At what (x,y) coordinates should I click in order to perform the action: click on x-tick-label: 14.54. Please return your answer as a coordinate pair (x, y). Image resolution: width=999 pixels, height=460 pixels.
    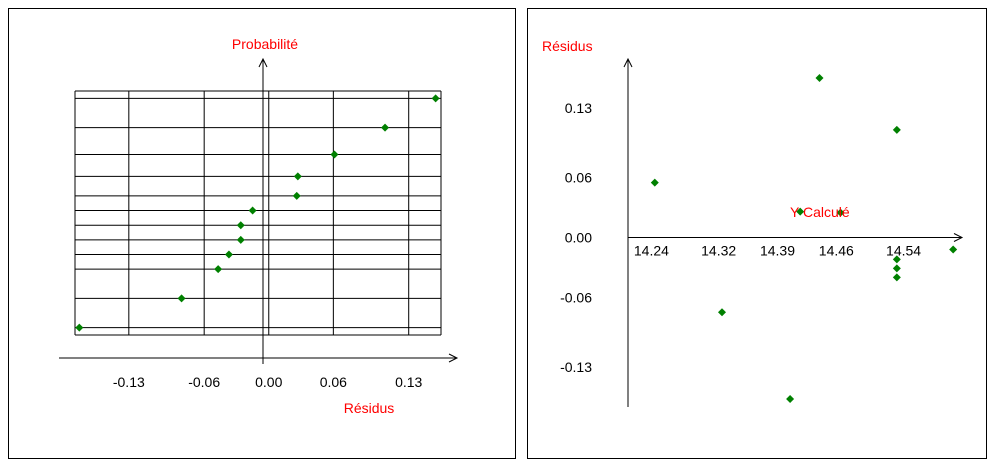
    Looking at the image, I should click on (903, 251).